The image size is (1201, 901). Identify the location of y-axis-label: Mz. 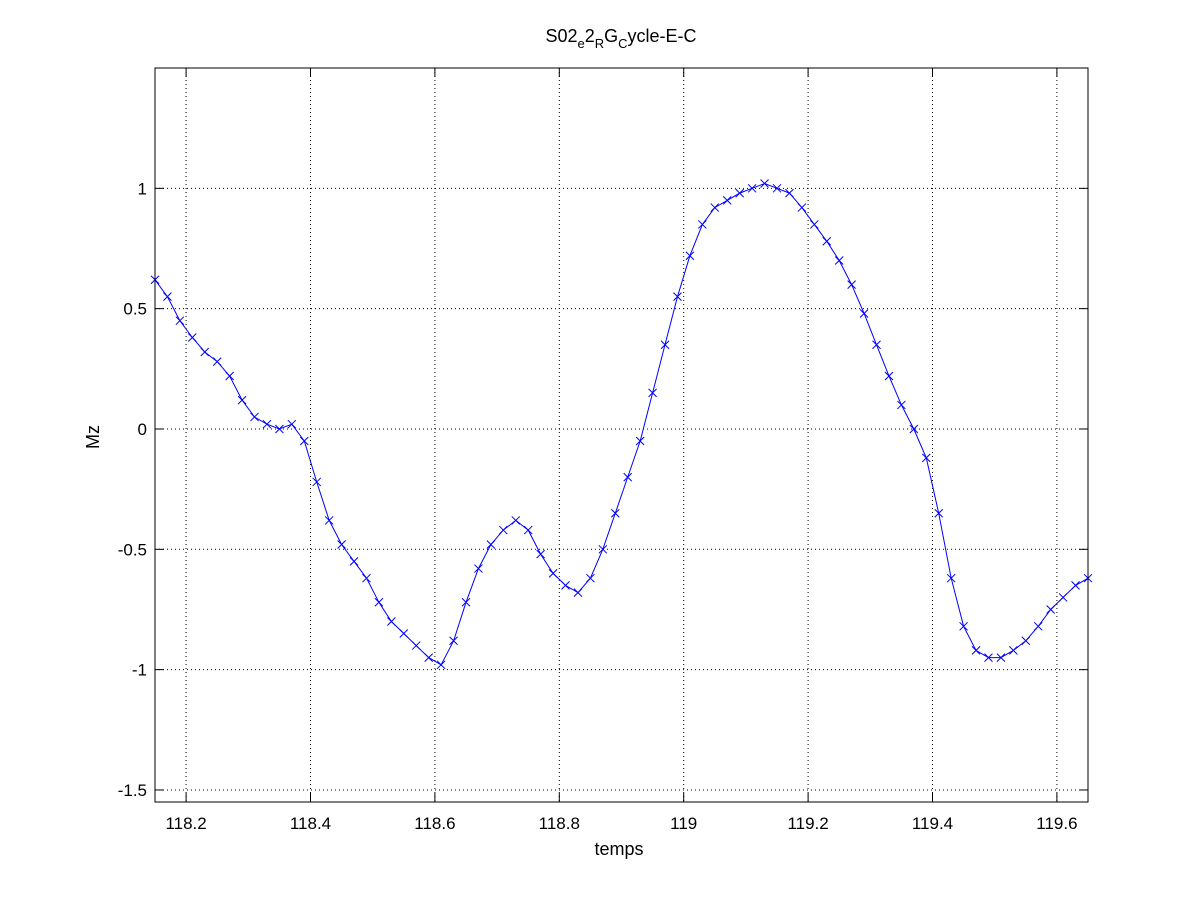
(93, 437).